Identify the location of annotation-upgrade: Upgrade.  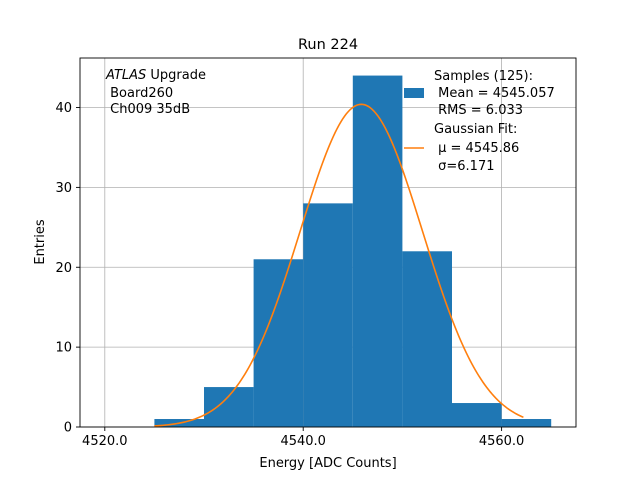
(176, 75).